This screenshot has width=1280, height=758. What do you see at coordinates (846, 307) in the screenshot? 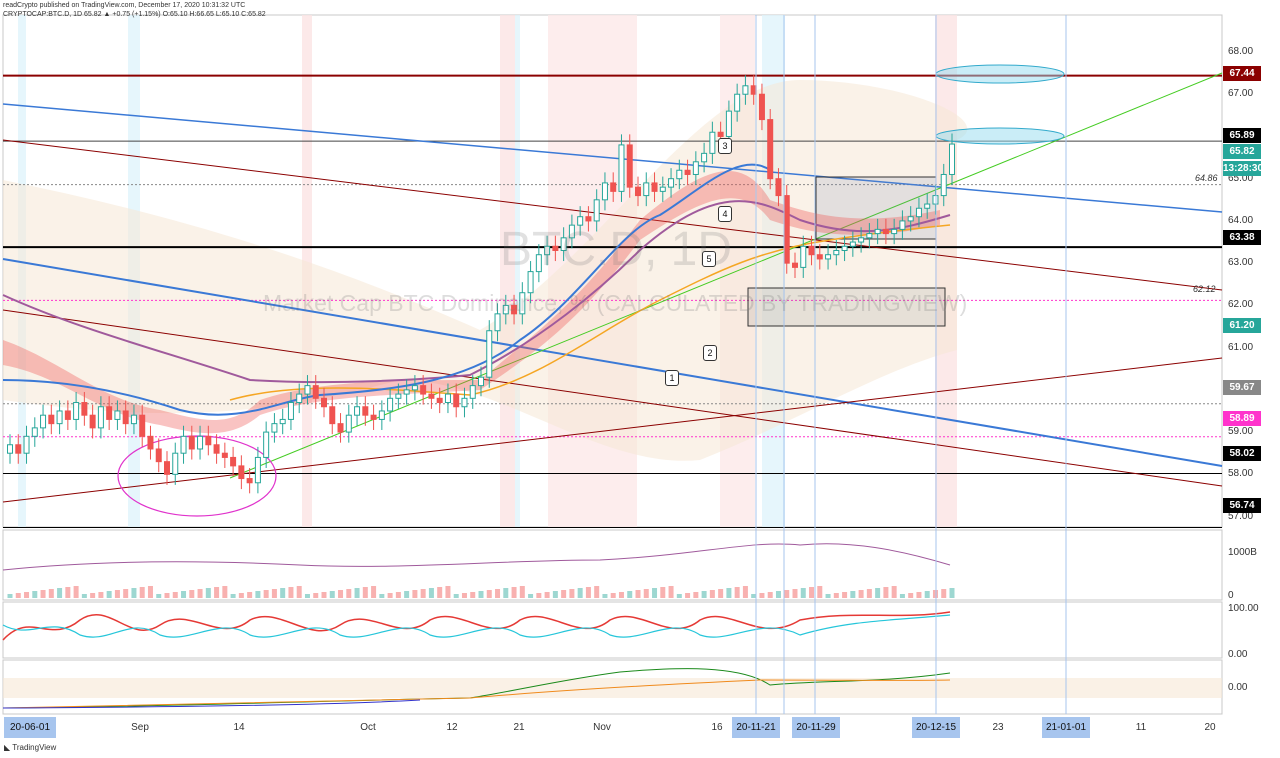
I see `support-box` at bounding box center [846, 307].